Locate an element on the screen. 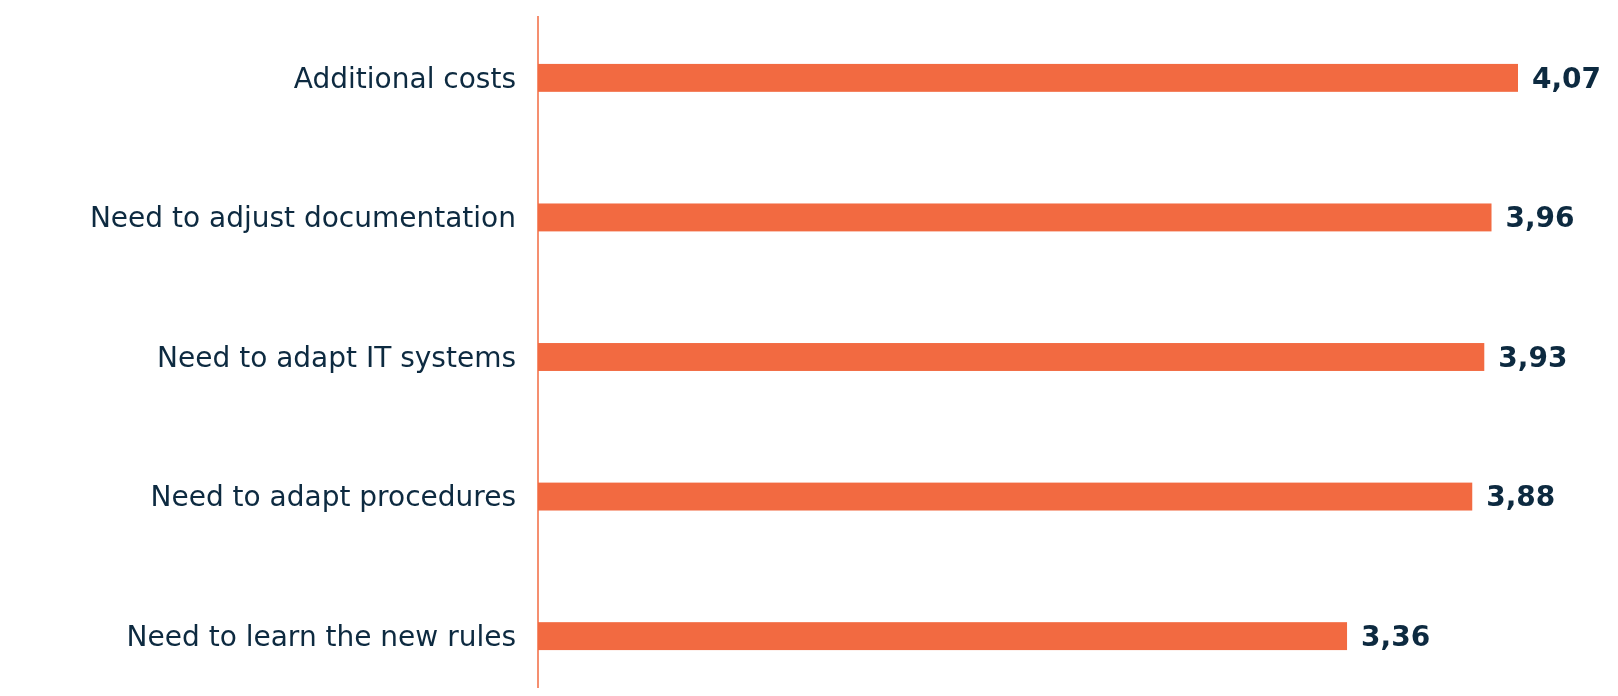  y-tick-label: Additional costs is located at coordinates (404, 78).